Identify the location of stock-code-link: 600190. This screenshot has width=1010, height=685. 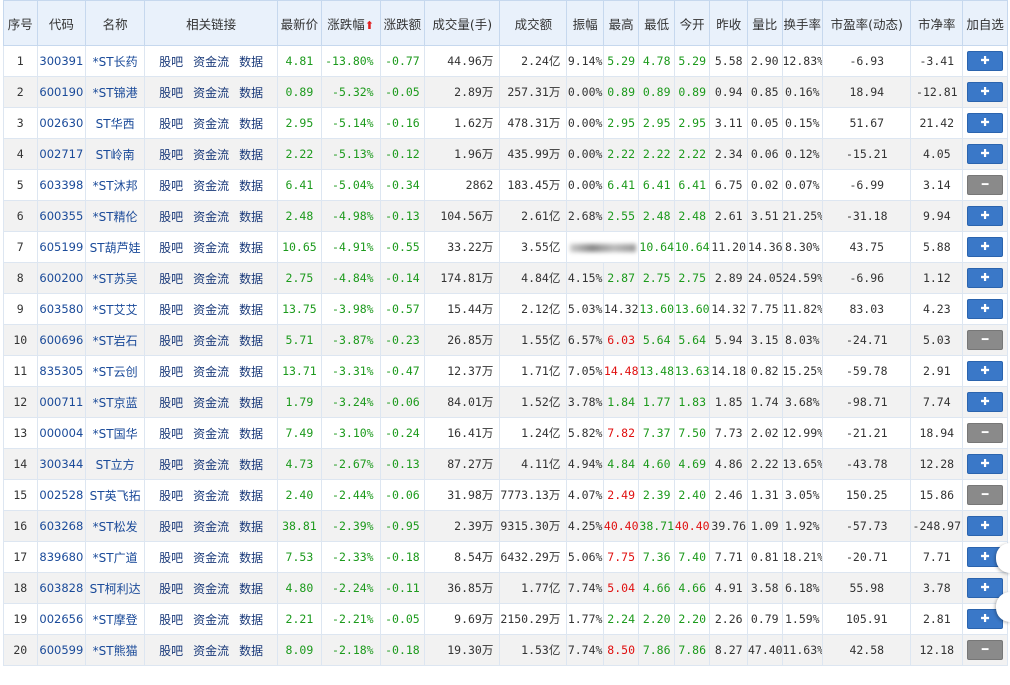
(61, 92).